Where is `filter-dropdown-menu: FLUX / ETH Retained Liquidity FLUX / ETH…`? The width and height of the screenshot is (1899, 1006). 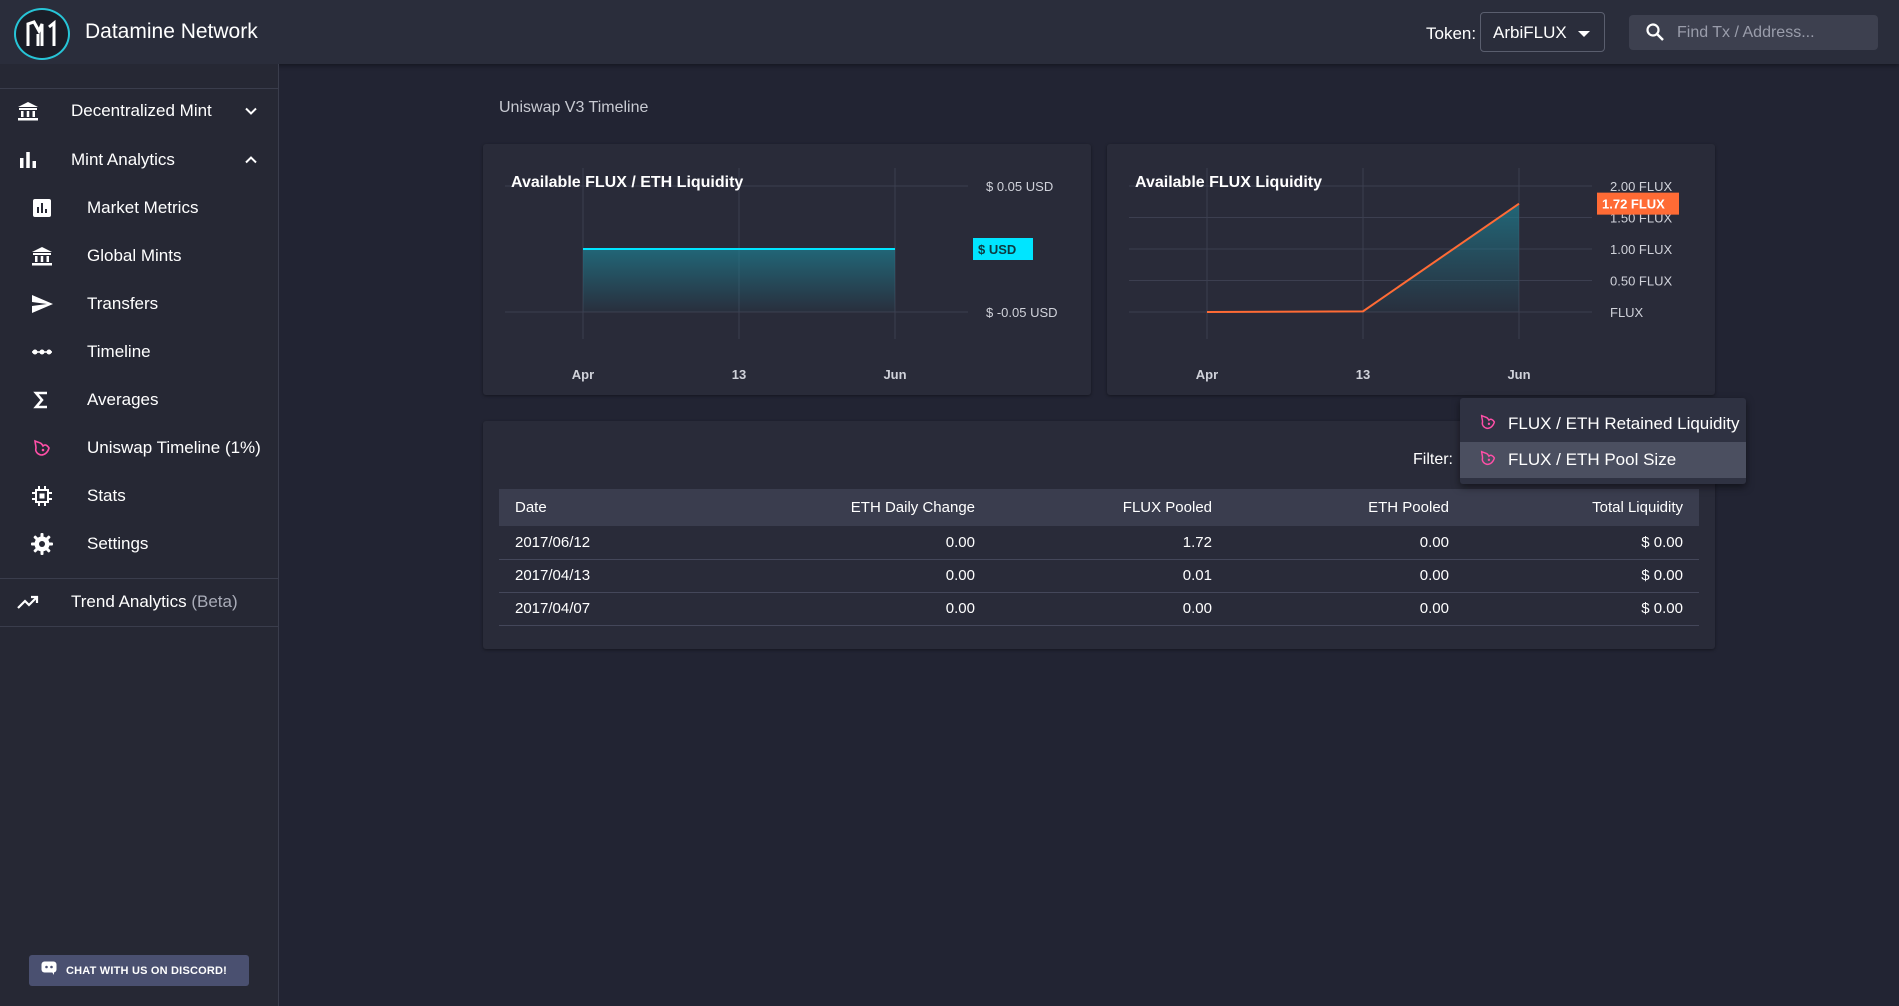 filter-dropdown-menu: FLUX / ETH Retained Liquidity FLUX / ETH… is located at coordinates (1603, 441).